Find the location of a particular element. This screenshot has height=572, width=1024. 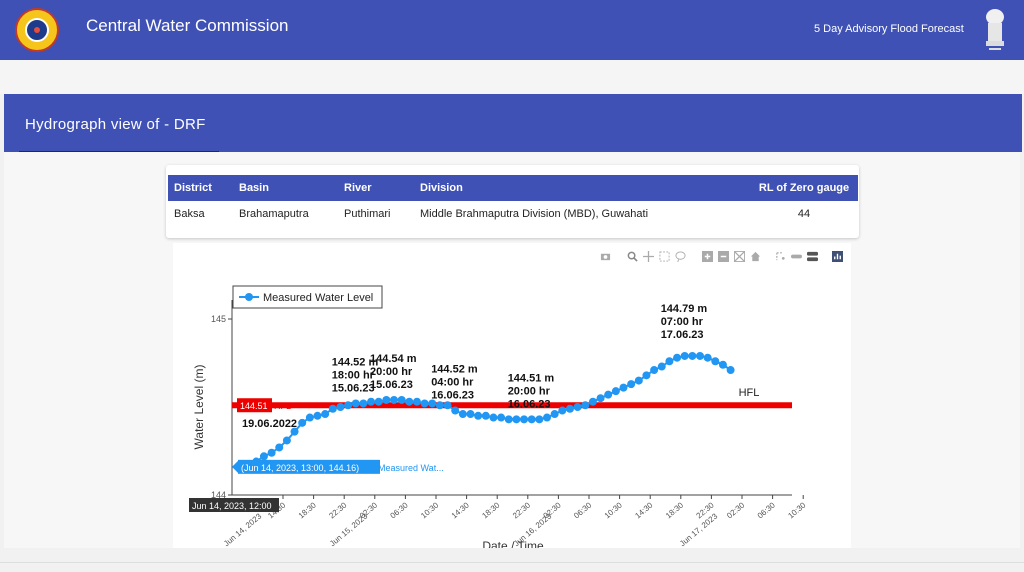

cwc-logo is located at coordinates (37, 30).